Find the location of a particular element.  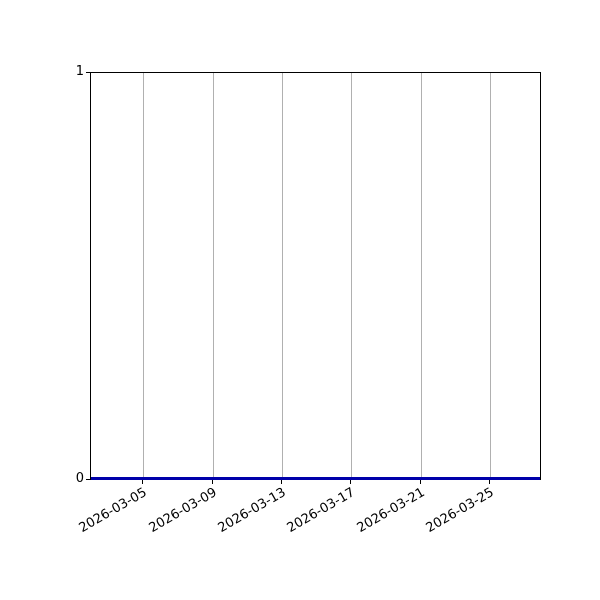

x-tick-label: 2026-03-05 is located at coordinates (113, 510).